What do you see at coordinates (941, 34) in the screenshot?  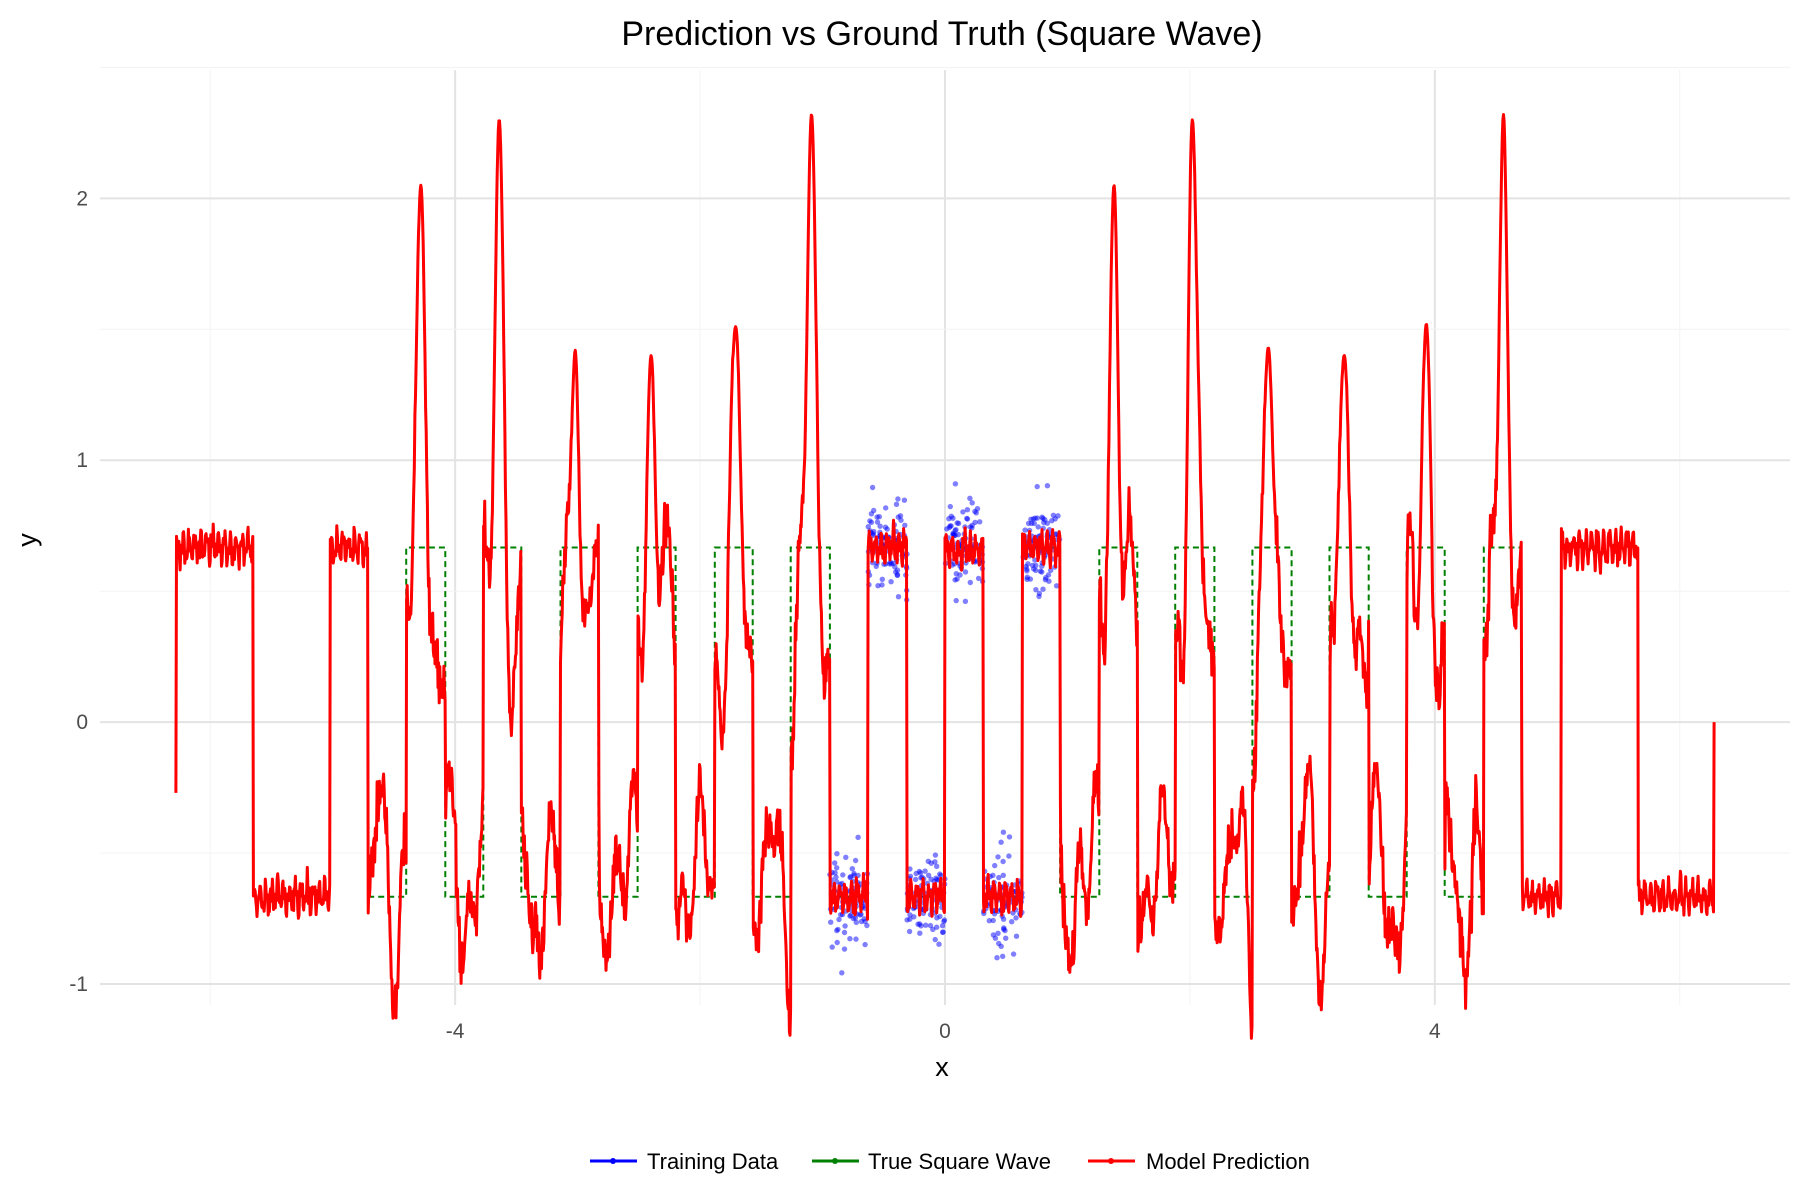 I see `chart-title: Prediction vs Ground Truth (Square Wave)` at bounding box center [941, 34].